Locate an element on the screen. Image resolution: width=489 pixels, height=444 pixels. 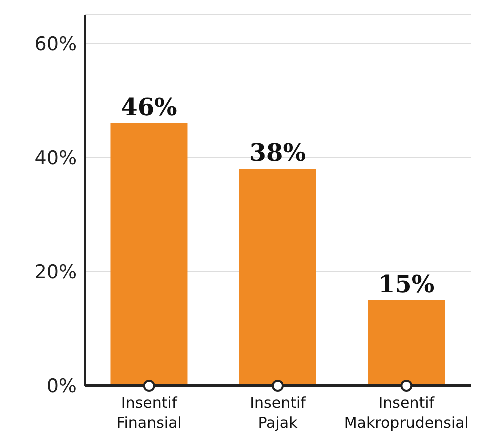
data-label: 38% is located at coordinates (278, 153).